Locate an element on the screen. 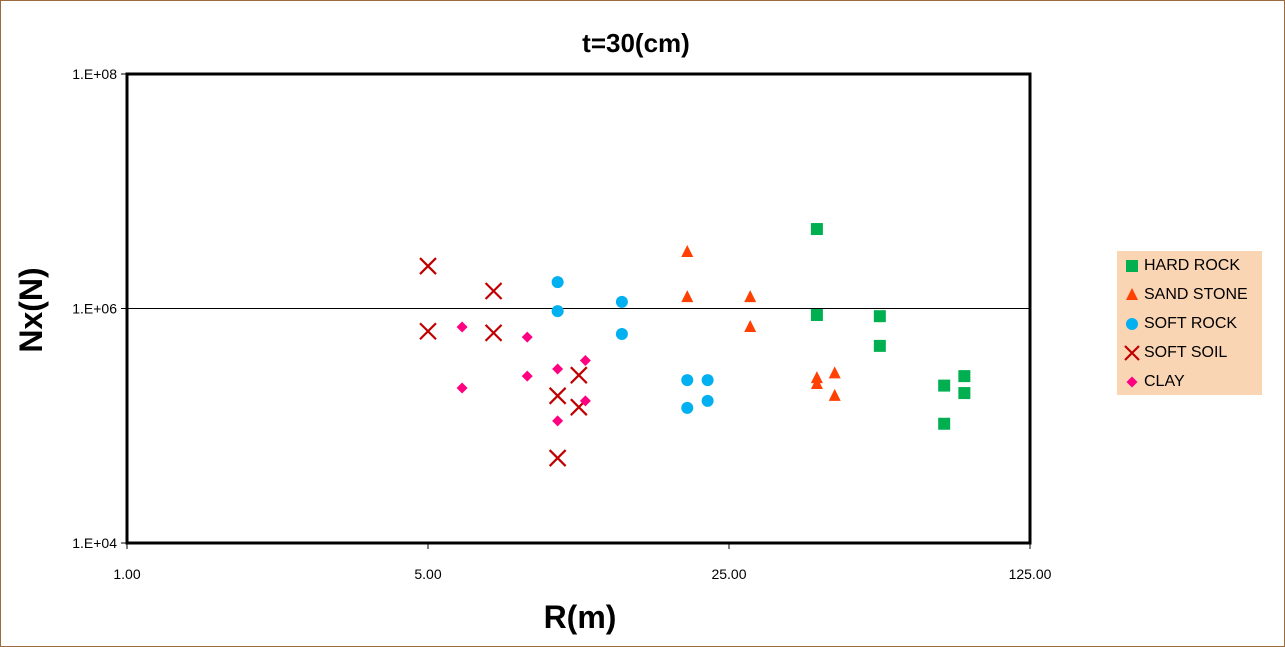  legend-label: SOFT ROCK is located at coordinates (1191, 323).